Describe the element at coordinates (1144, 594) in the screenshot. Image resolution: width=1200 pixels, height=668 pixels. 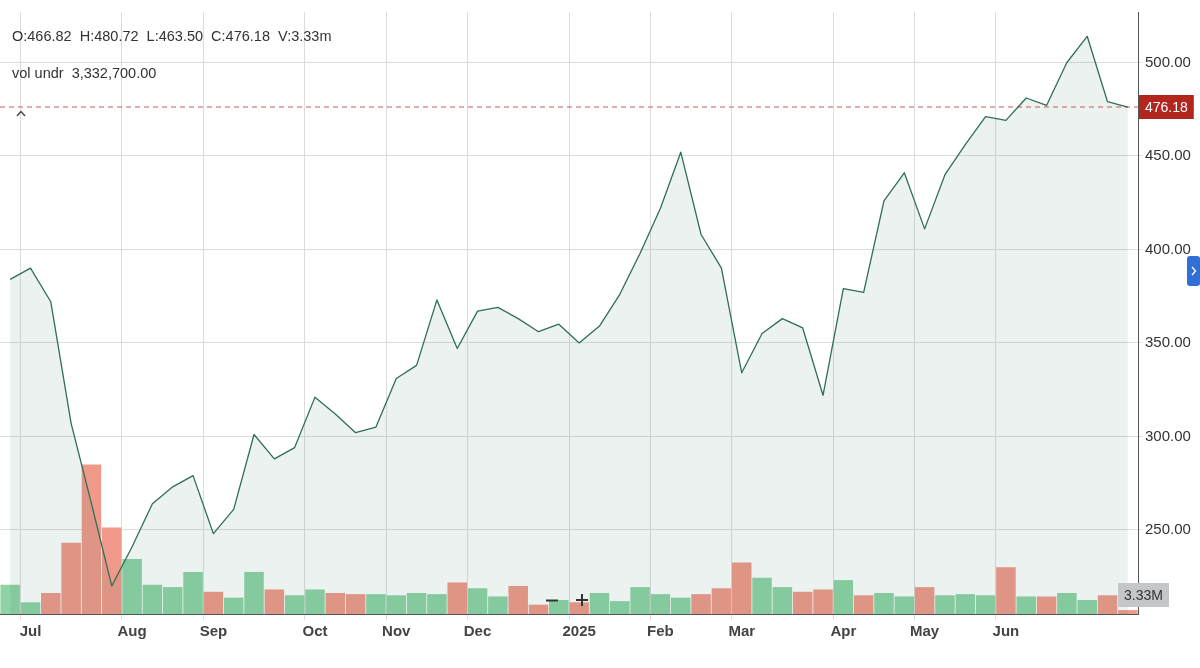
I see `data-label: 3.33M` at that location.